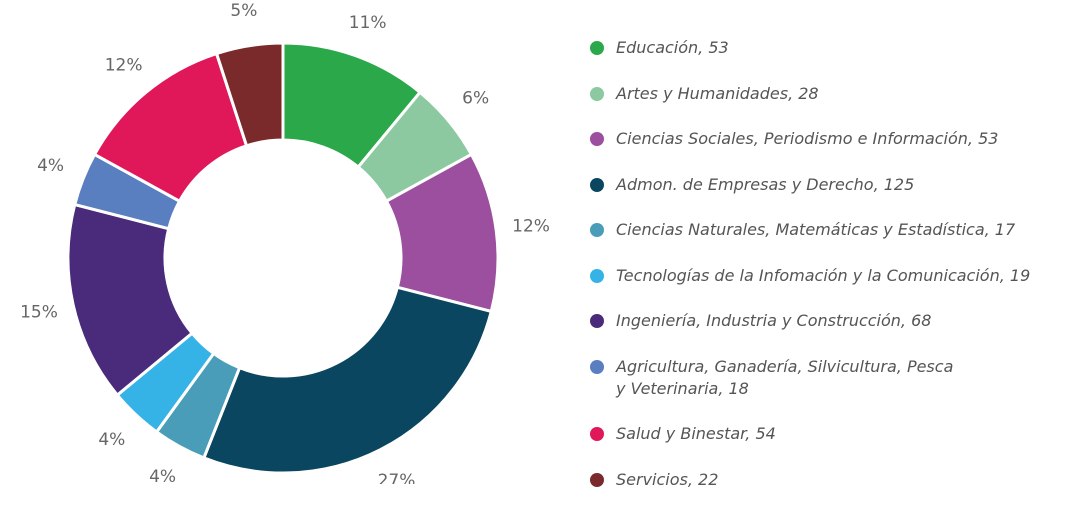 This screenshot has height=514, width=1071. What do you see at coordinates (667, 479) in the screenshot?
I see `legend-label: Servicios, 22` at bounding box center [667, 479].